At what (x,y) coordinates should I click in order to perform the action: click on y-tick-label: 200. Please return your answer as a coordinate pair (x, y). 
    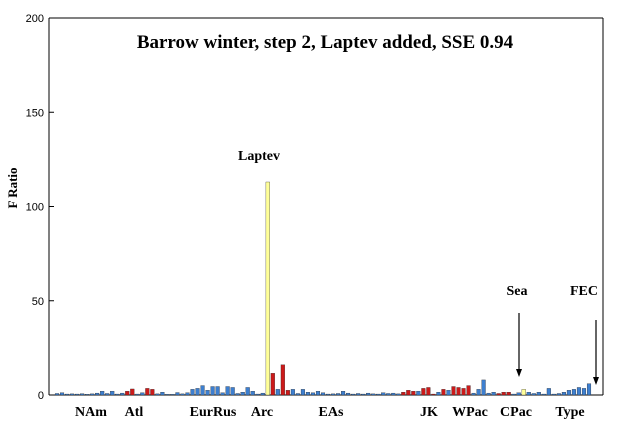
    Looking at the image, I should click on (35, 19).